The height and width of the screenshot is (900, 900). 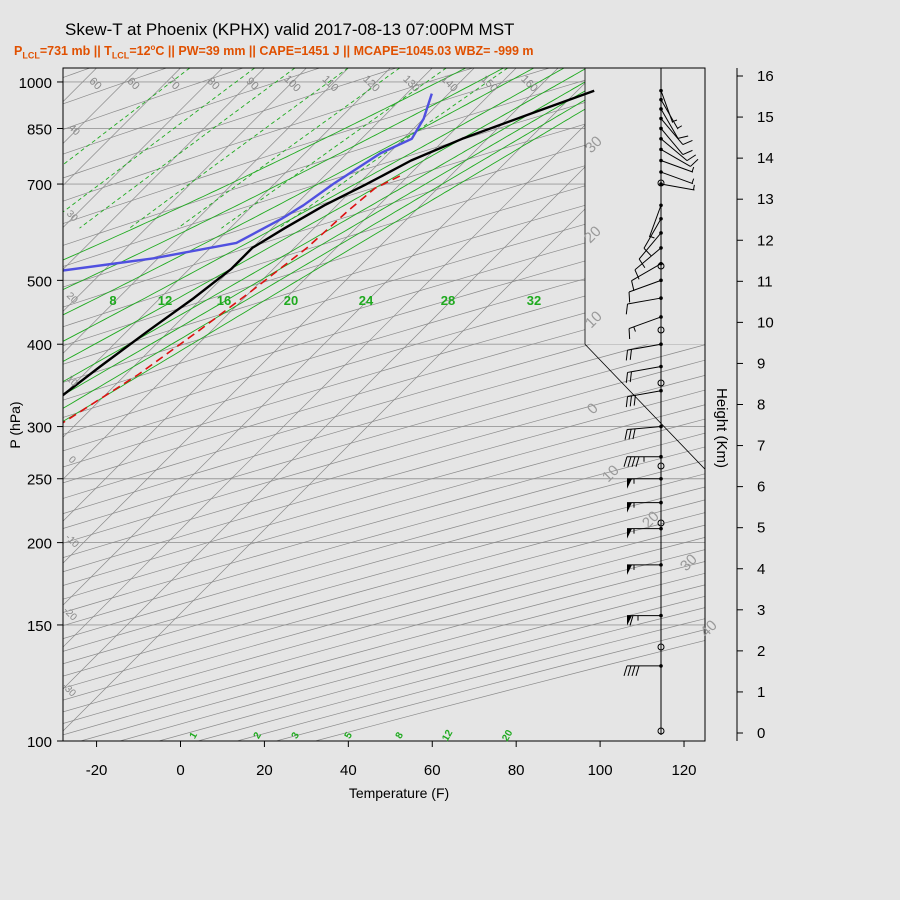 What do you see at coordinates (761, 610) in the screenshot?
I see `height-tick-label: 3` at bounding box center [761, 610].